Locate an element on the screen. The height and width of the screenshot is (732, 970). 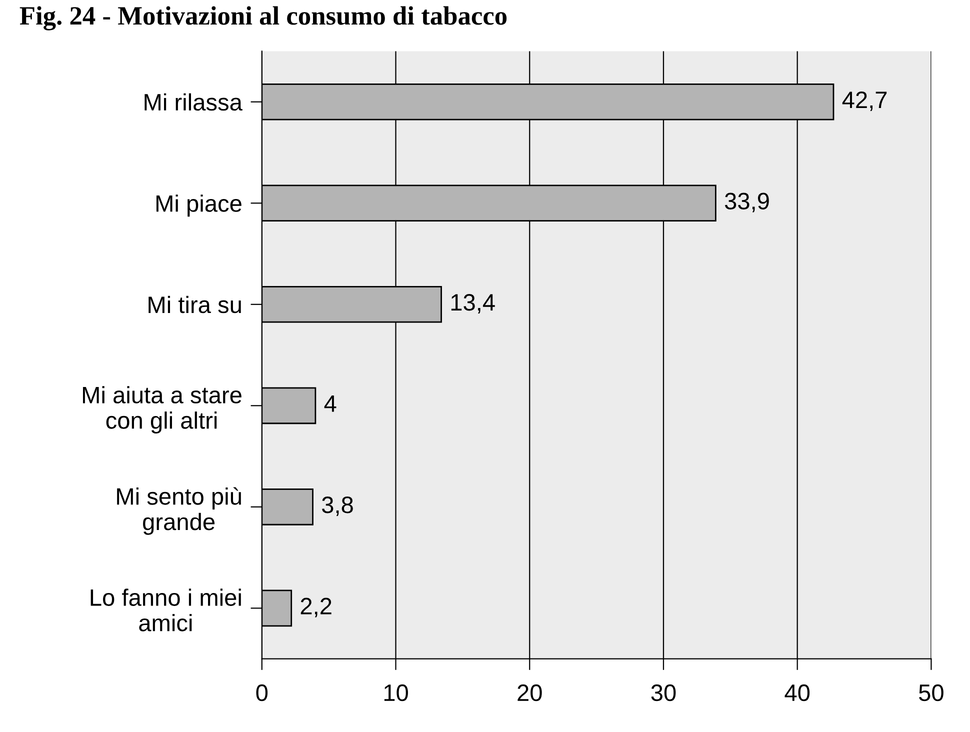
data-label: 4 is located at coordinates (330, 404).